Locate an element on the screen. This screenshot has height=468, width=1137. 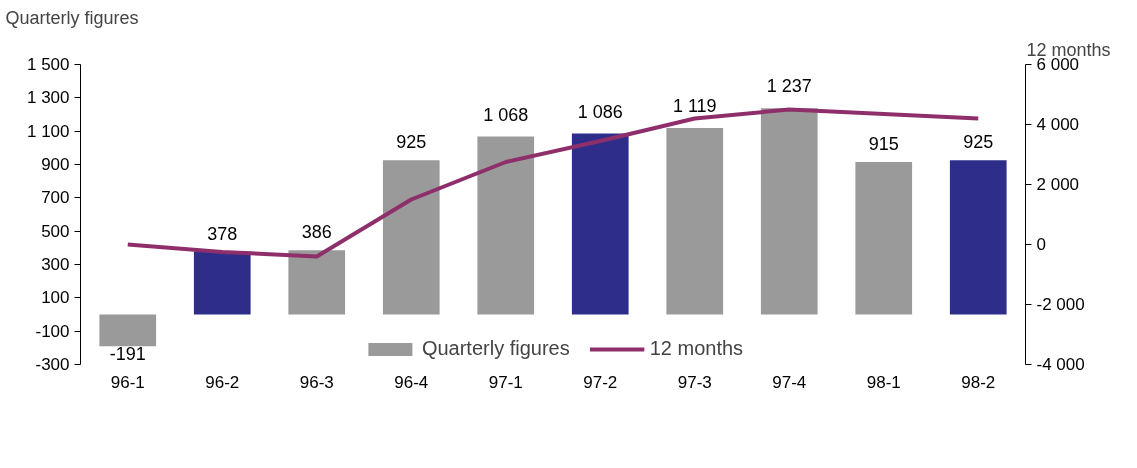
x-tick-label: 96-3 is located at coordinates (316, 382).